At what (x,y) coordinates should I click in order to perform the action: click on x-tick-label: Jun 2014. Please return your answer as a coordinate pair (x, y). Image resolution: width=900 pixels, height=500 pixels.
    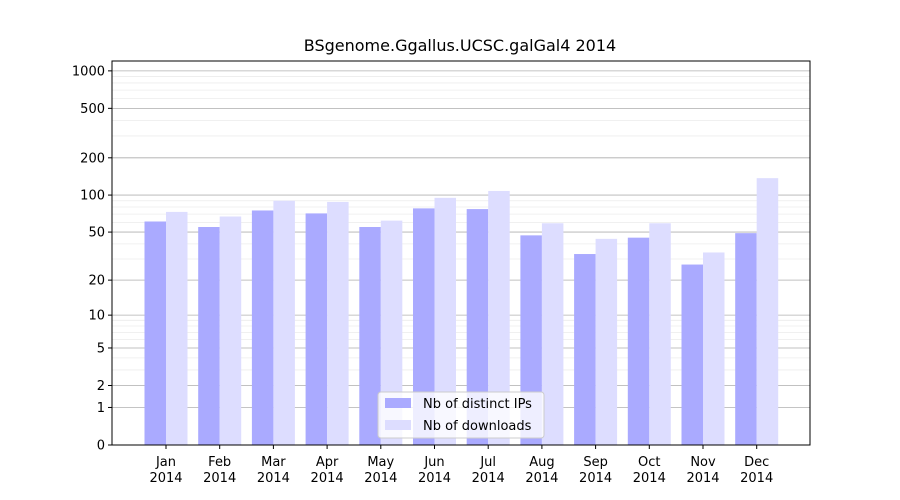
    Looking at the image, I should click on (434, 470).